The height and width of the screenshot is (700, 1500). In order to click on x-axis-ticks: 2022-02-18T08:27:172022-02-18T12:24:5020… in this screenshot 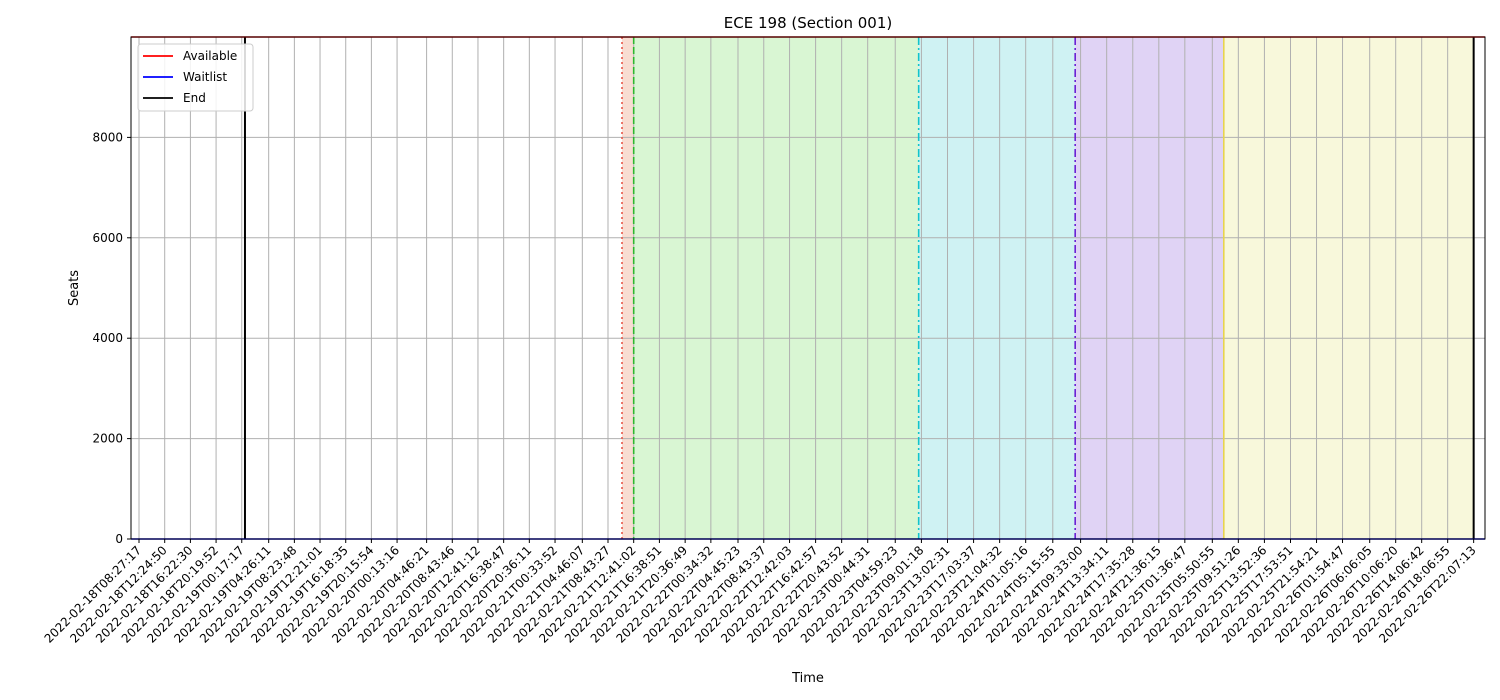, I will do `click(760, 592)`.